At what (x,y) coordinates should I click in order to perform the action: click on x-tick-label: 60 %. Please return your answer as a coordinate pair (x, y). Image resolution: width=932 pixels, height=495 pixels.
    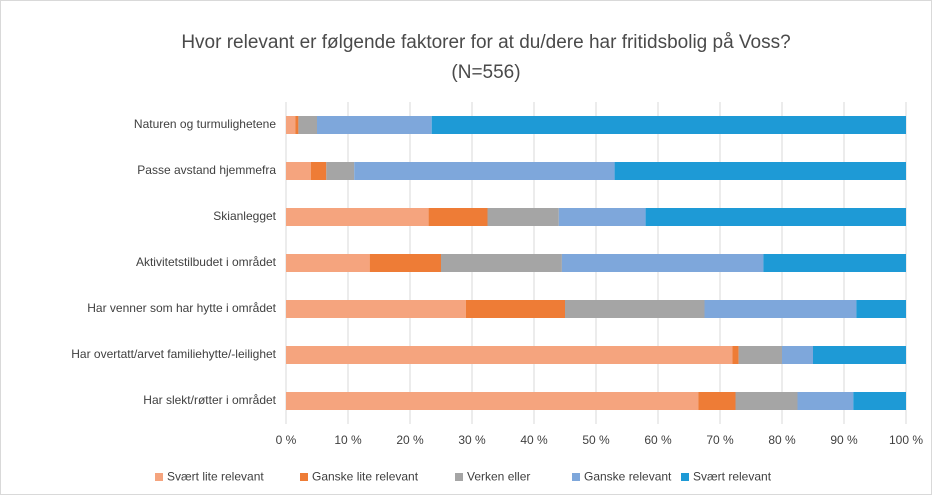
    Looking at the image, I should click on (658, 440).